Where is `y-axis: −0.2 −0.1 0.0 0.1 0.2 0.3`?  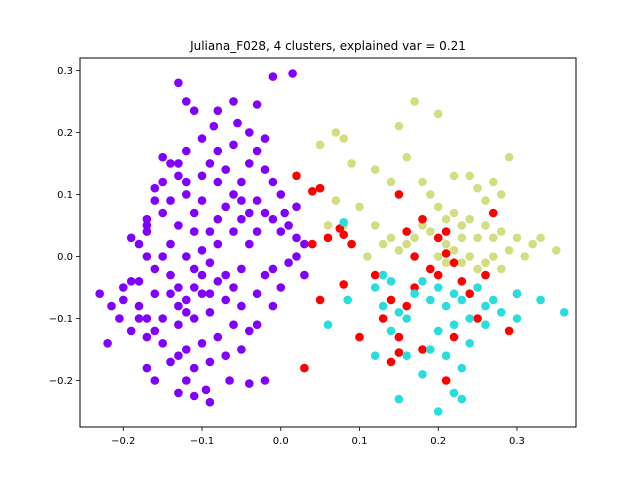
y-axis: −0.2 −0.1 0.0 0.1 0.2 0.3 is located at coordinates (64, 226).